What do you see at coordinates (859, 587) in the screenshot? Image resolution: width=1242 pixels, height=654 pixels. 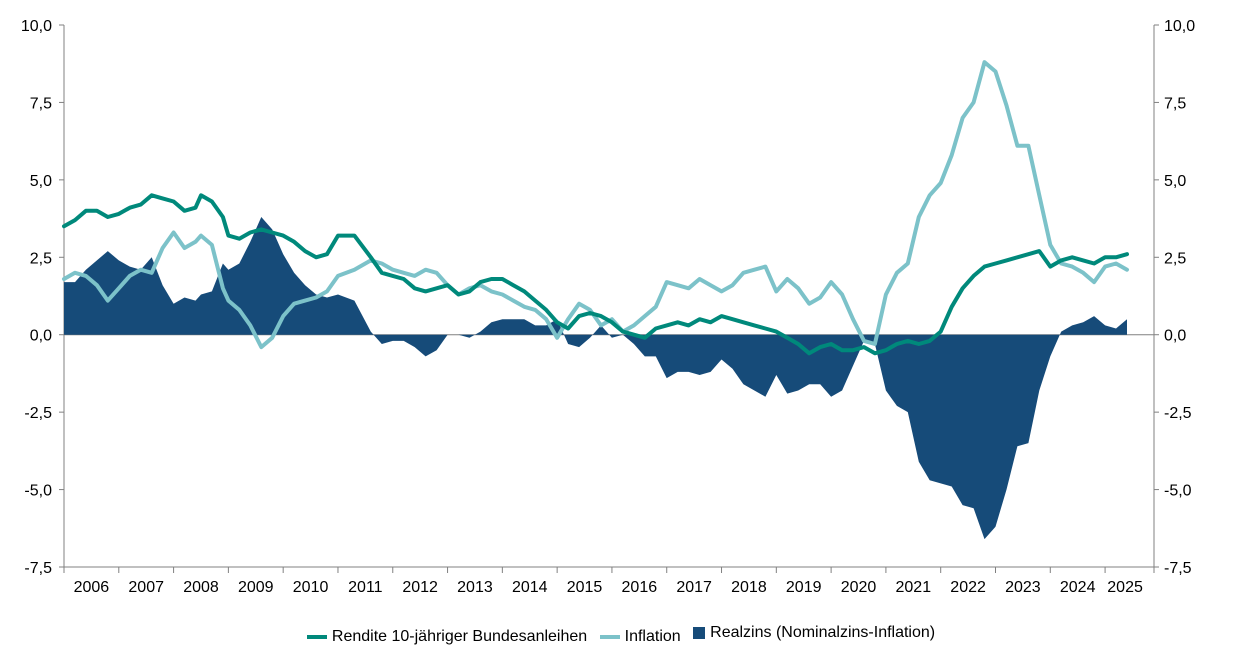 I see `x-tick-label: 2020` at bounding box center [859, 587].